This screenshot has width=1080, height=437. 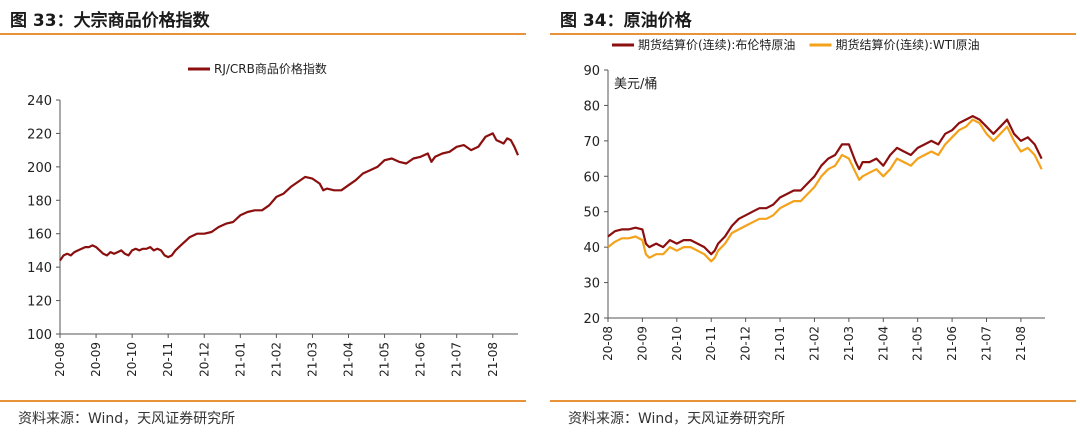 I want to click on y-tick-label: 60, so click(x=591, y=177).